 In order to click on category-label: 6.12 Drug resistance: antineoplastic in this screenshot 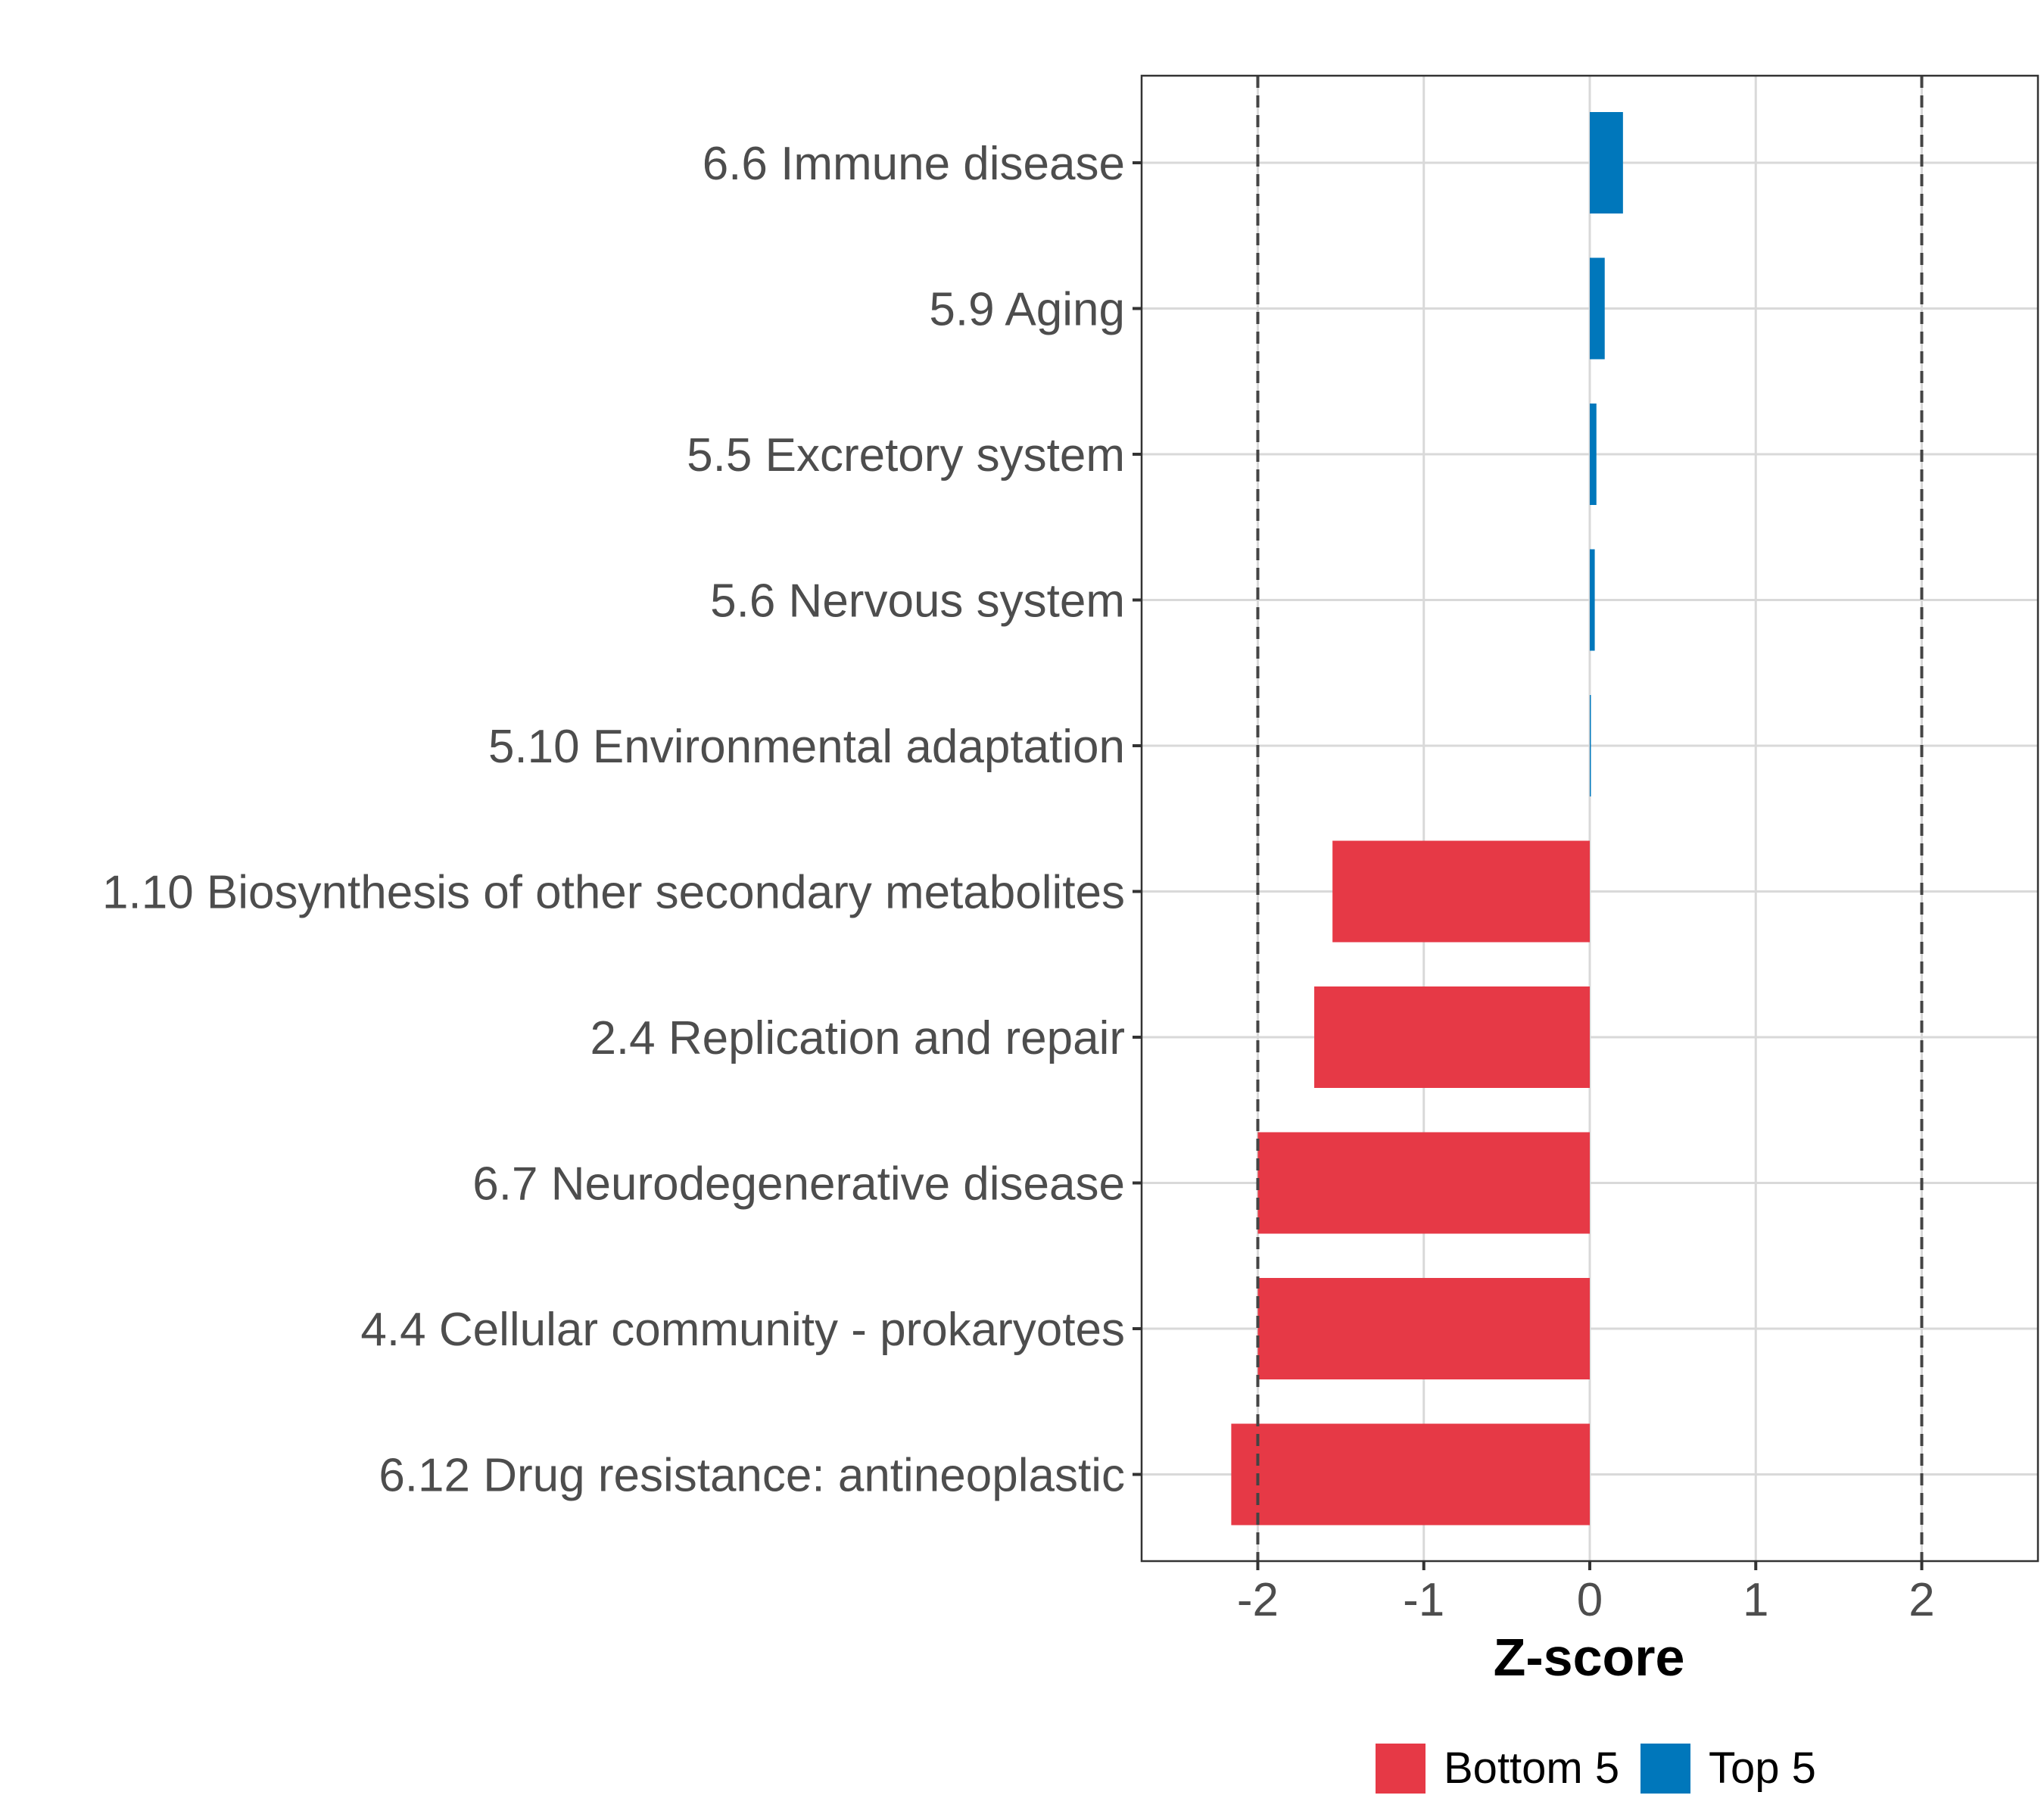, I will do `click(752, 1476)`.